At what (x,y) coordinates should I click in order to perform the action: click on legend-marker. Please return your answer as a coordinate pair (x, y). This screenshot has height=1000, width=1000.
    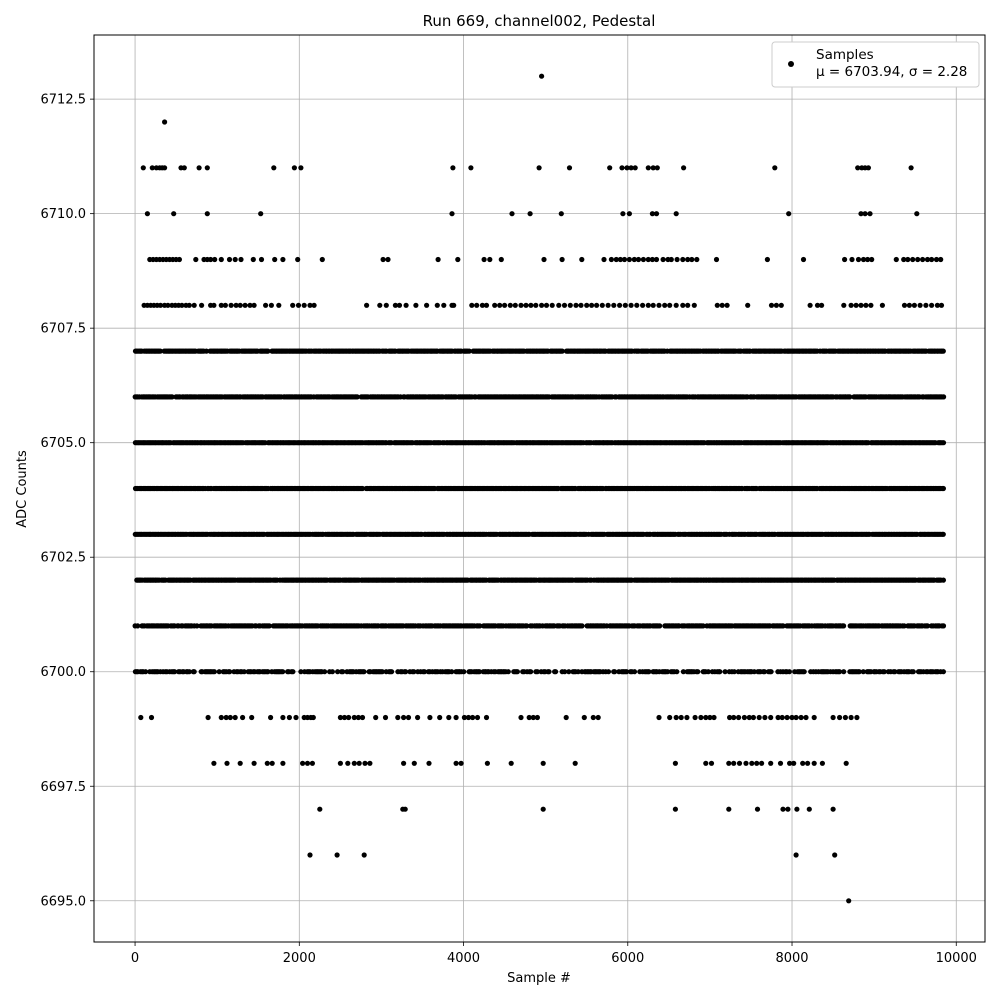
    Looking at the image, I should click on (791, 64).